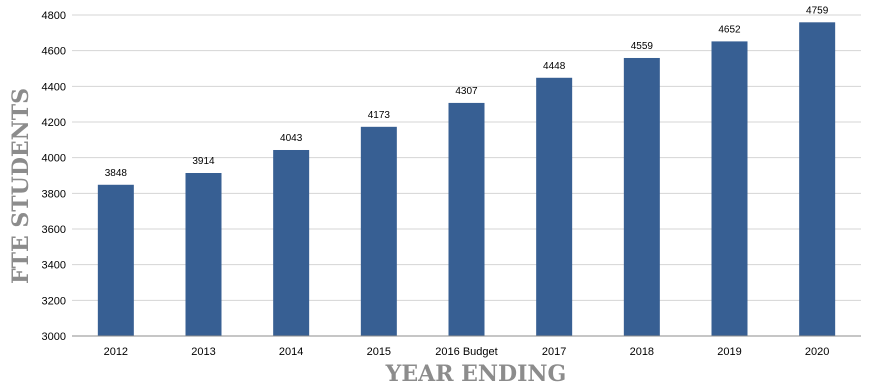 This screenshot has width=873, height=383. Describe the element at coordinates (54, 337) in the screenshot. I see `y-tick-label: 3000` at that location.